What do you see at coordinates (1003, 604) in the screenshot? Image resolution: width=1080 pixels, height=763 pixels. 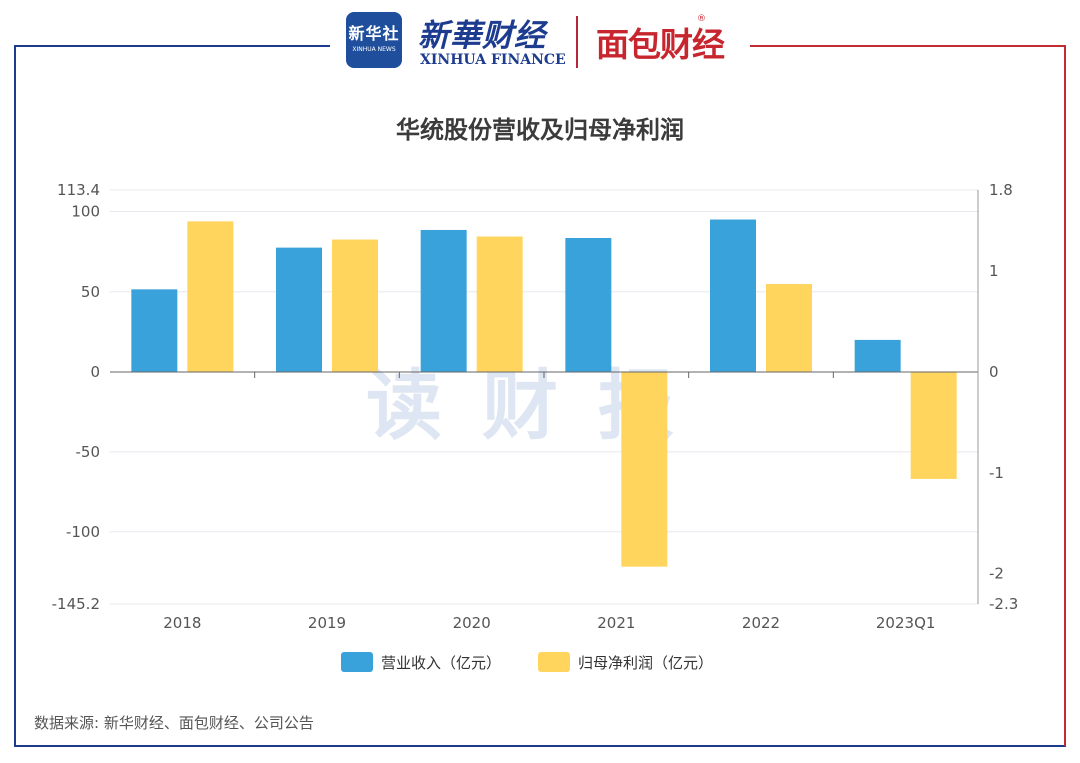 I see `y-right-tick-label: -2.3` at bounding box center [1003, 604].